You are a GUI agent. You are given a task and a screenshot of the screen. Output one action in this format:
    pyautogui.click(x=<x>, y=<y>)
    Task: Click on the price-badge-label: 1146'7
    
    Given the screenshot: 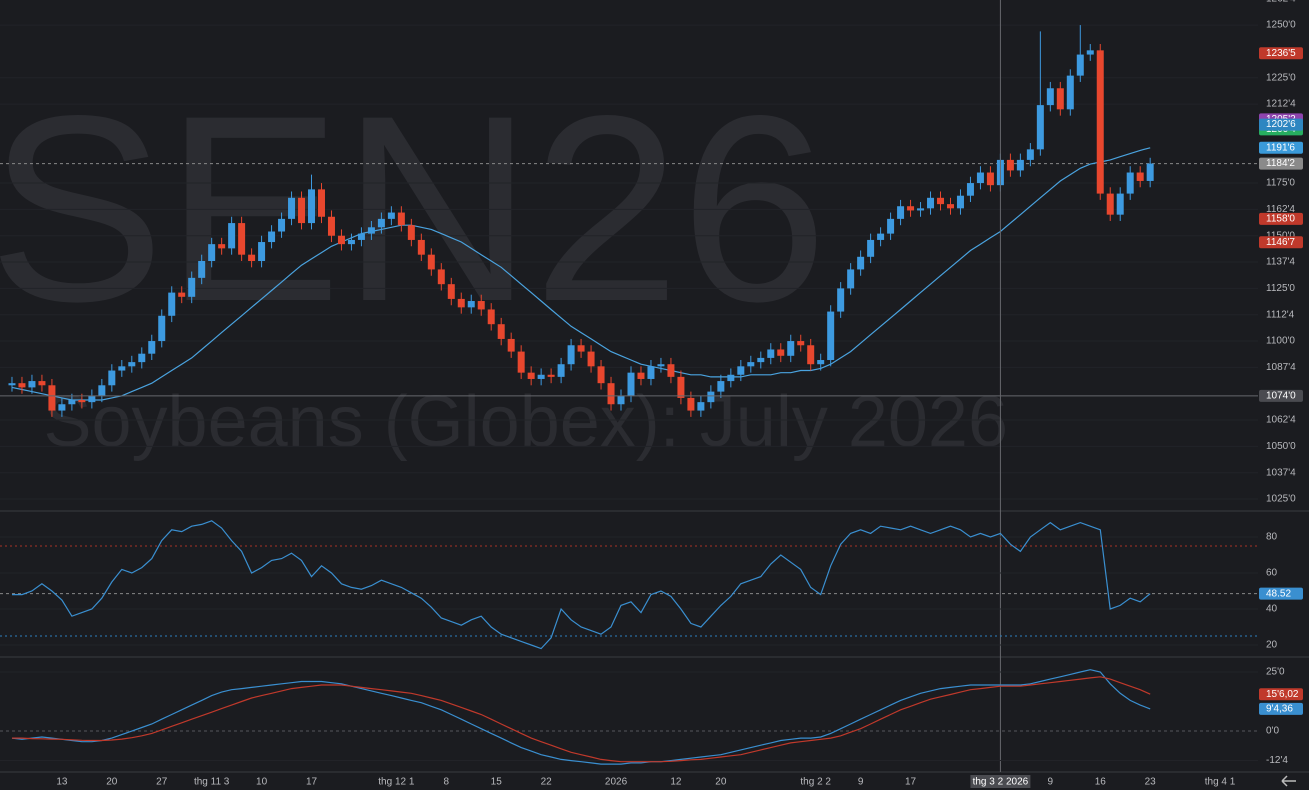 What is the action you would take?
    pyautogui.click(x=1280, y=242)
    